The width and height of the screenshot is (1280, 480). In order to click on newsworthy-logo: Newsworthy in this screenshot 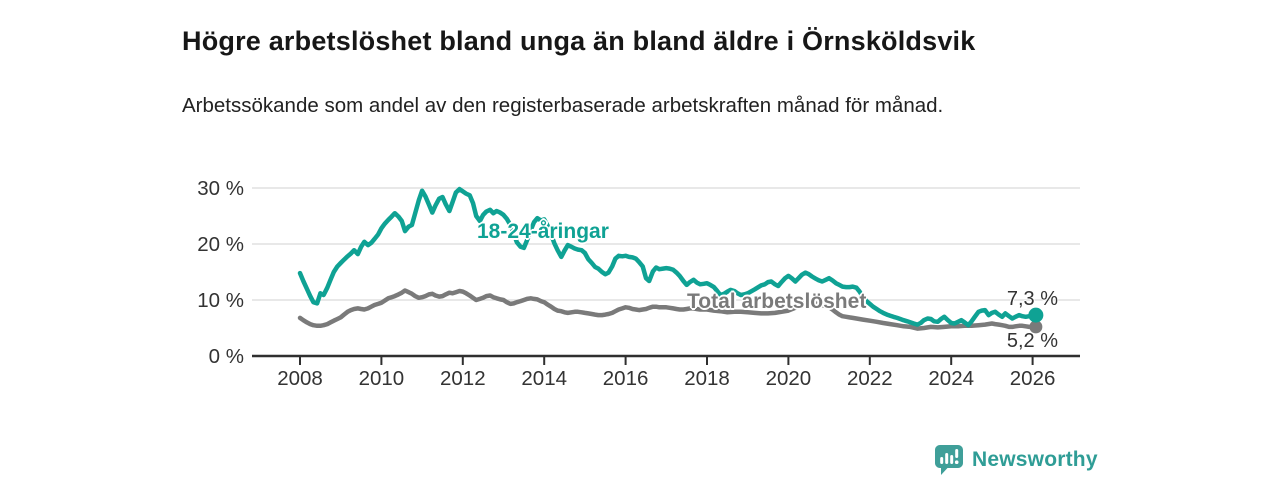, I will do `click(1016, 460)`.